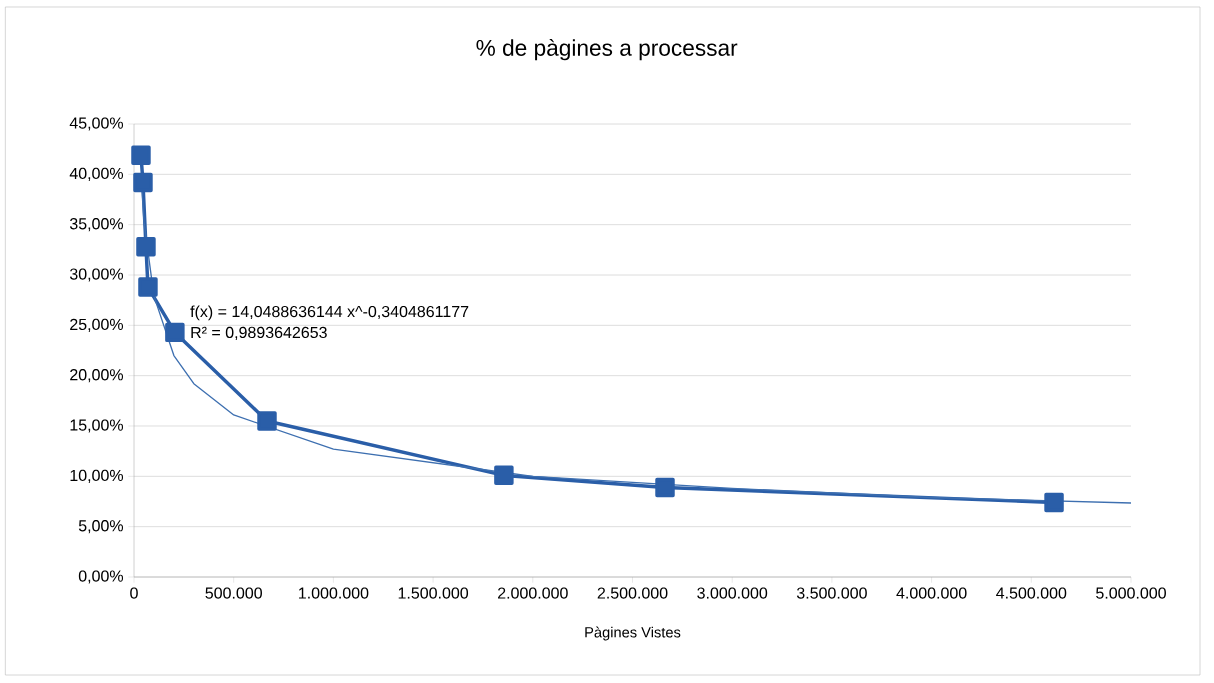  I want to click on y-tick-label: 25,00%, so click(97, 325).